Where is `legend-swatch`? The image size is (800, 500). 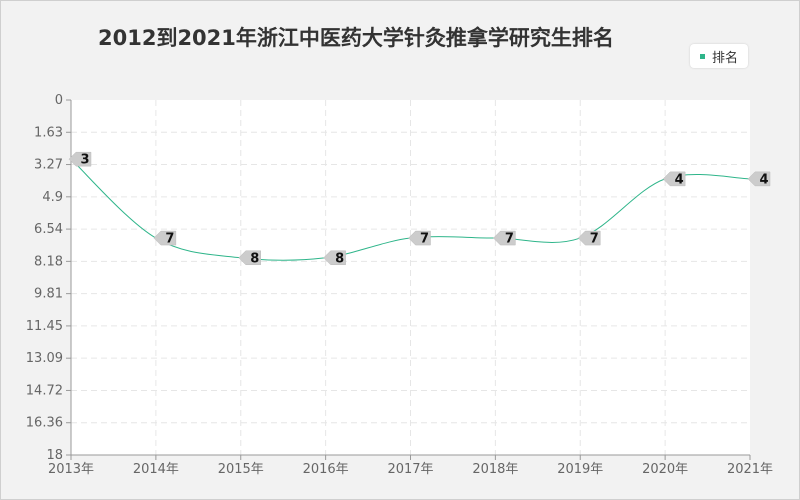 legend-swatch is located at coordinates (702, 56).